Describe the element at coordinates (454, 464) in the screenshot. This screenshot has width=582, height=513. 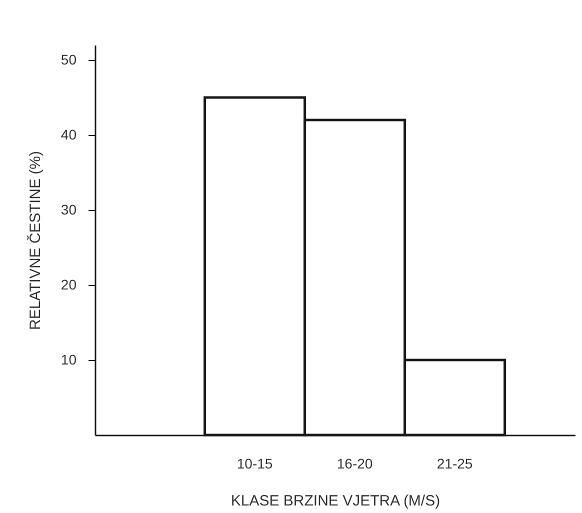
I see `x-tick-label: 21-25` at that location.